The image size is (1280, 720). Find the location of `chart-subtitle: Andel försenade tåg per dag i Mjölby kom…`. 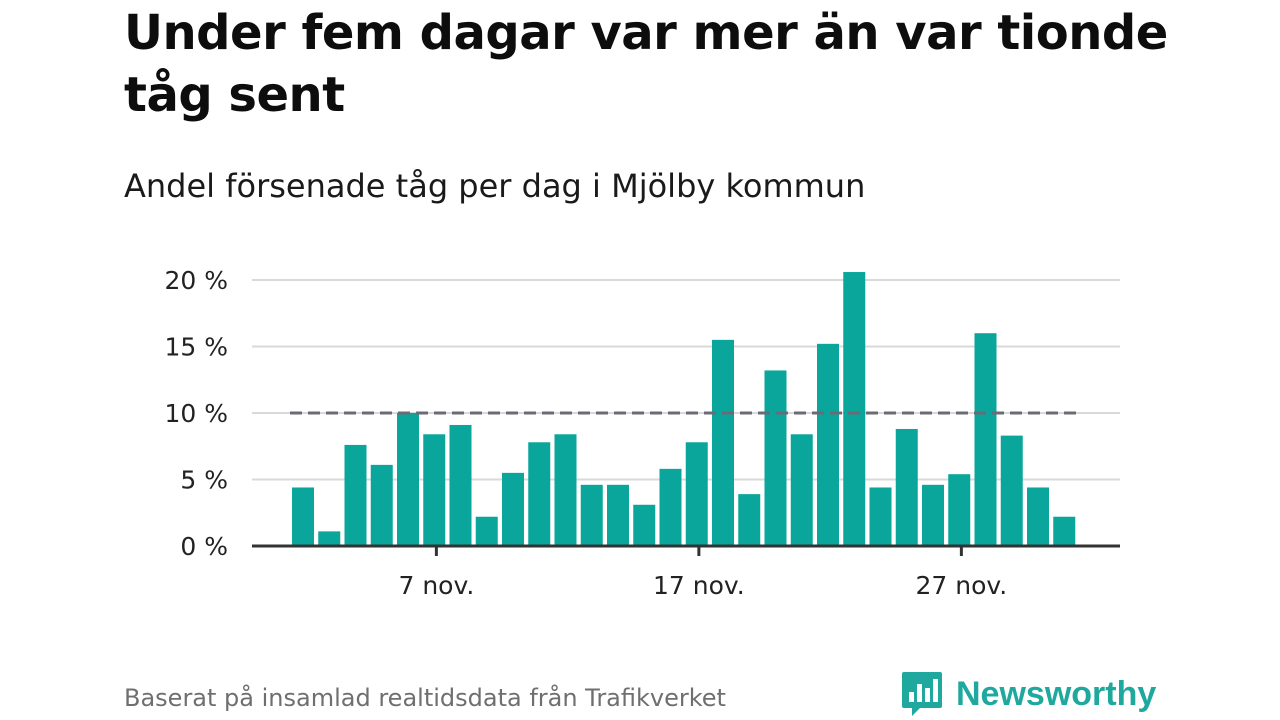

chart-subtitle: Andel försenade tåg per dag i Mjölby kom… is located at coordinates (495, 186).